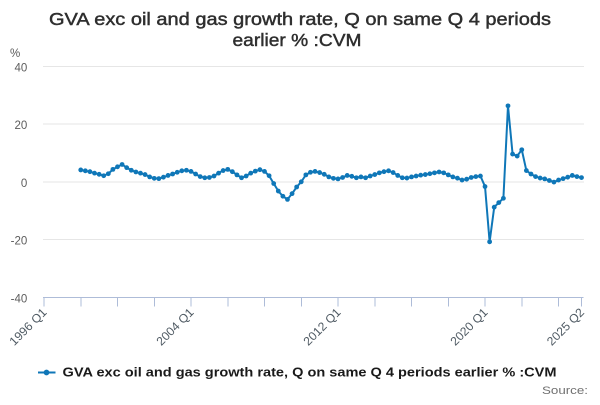 This screenshot has width=600, height=405. Describe the element at coordinates (19, 299) in the screenshot. I see `svg-text: -40` at that location.